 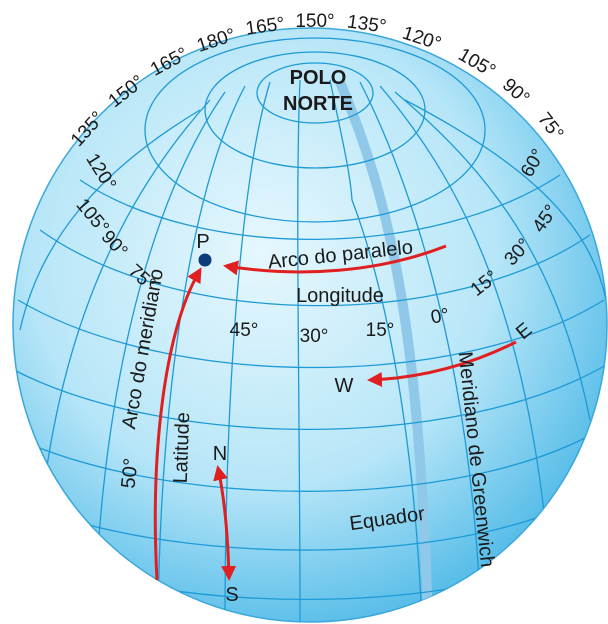 I want to click on arc-parallel-arrow, so click(x=335, y=260).